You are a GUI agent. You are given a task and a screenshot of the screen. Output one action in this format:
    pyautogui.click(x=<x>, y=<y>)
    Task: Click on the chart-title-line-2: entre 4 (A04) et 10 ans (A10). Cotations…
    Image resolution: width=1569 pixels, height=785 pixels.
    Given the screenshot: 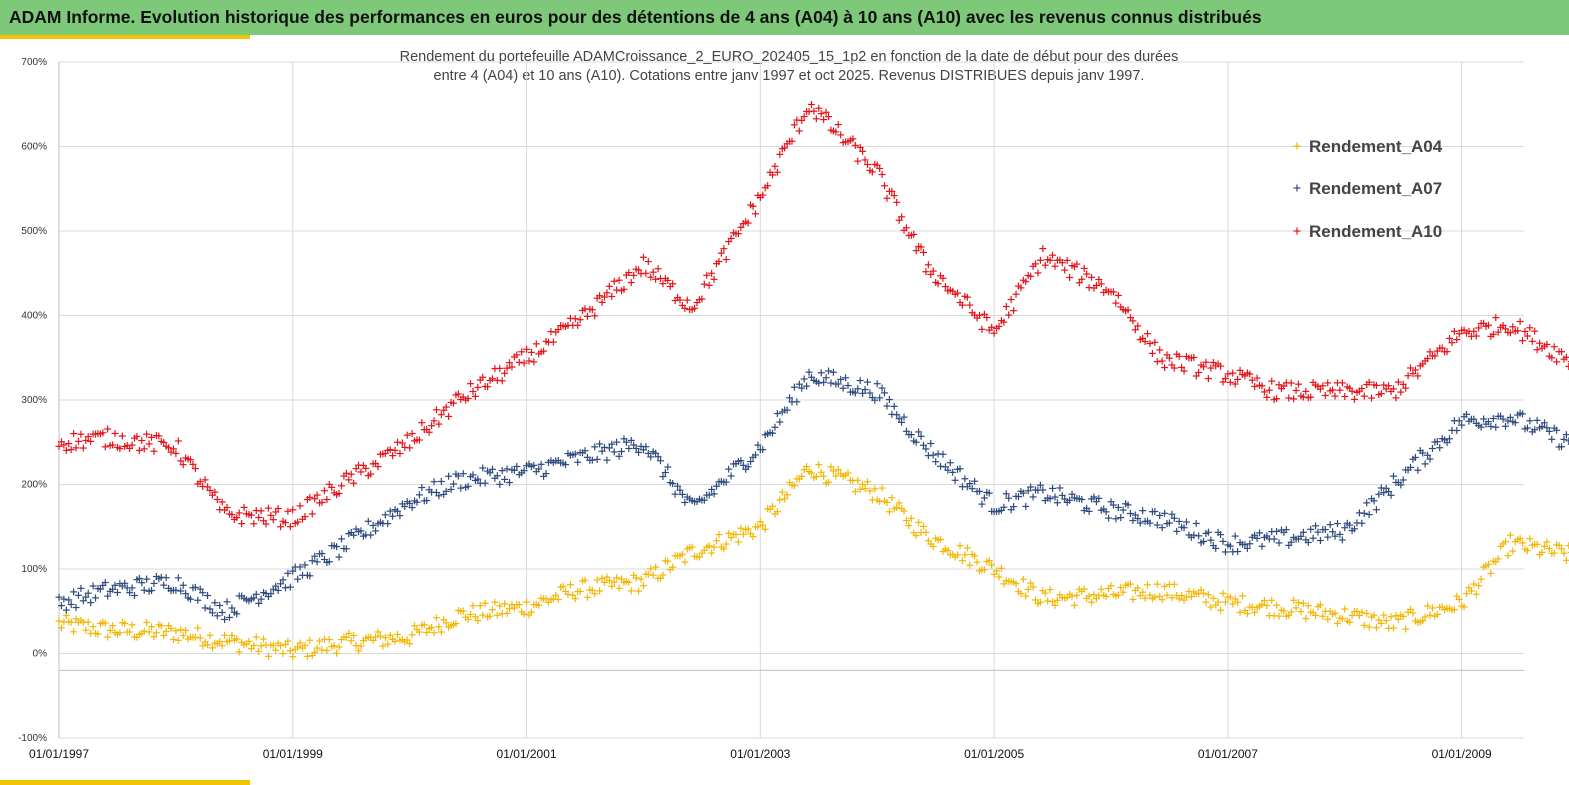 What is the action you would take?
    pyautogui.click(x=789, y=76)
    